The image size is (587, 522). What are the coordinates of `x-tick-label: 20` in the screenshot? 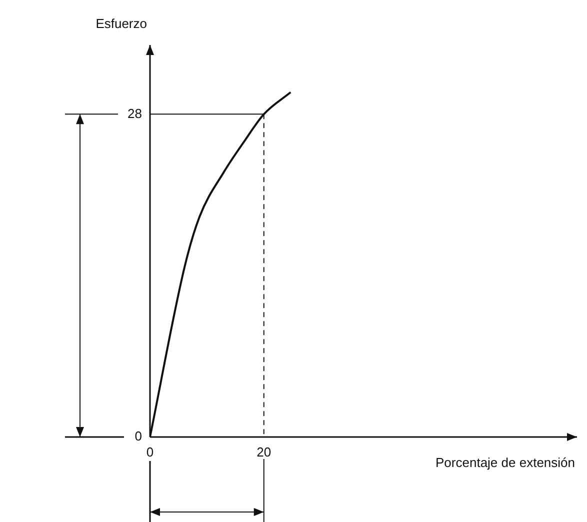 It's located at (264, 452).